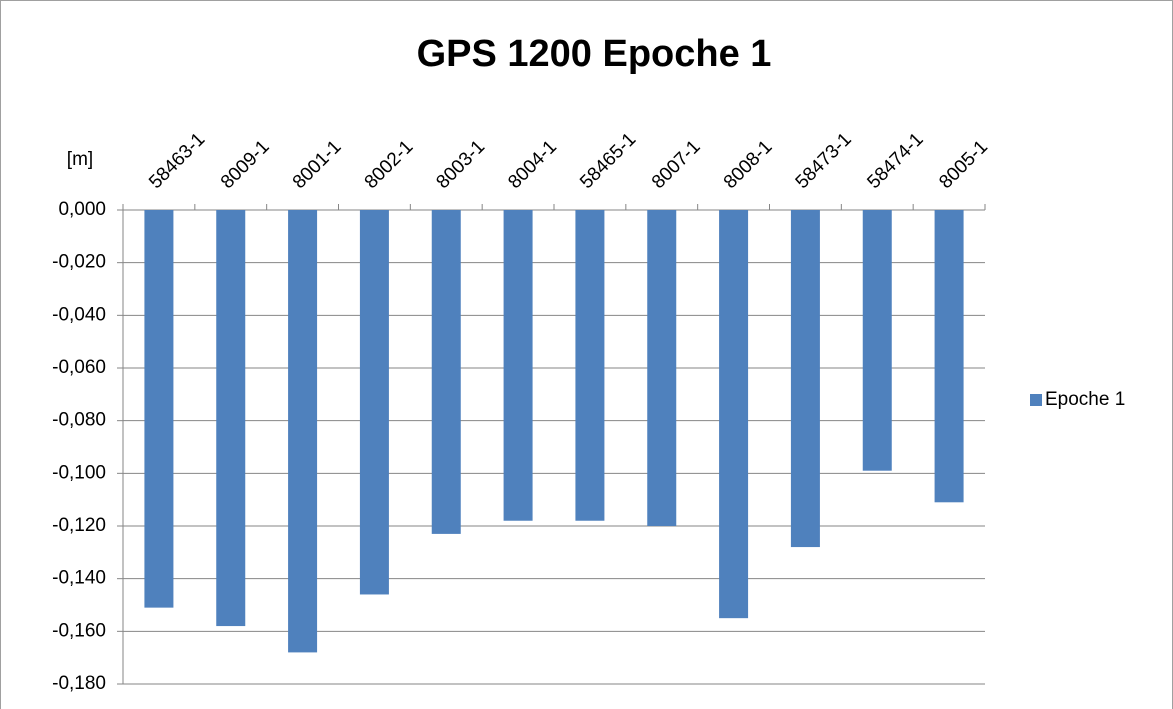 Image resolution: width=1173 pixels, height=709 pixels. What do you see at coordinates (1085, 399) in the screenshot?
I see `legend-label: Epoche 1` at bounding box center [1085, 399].